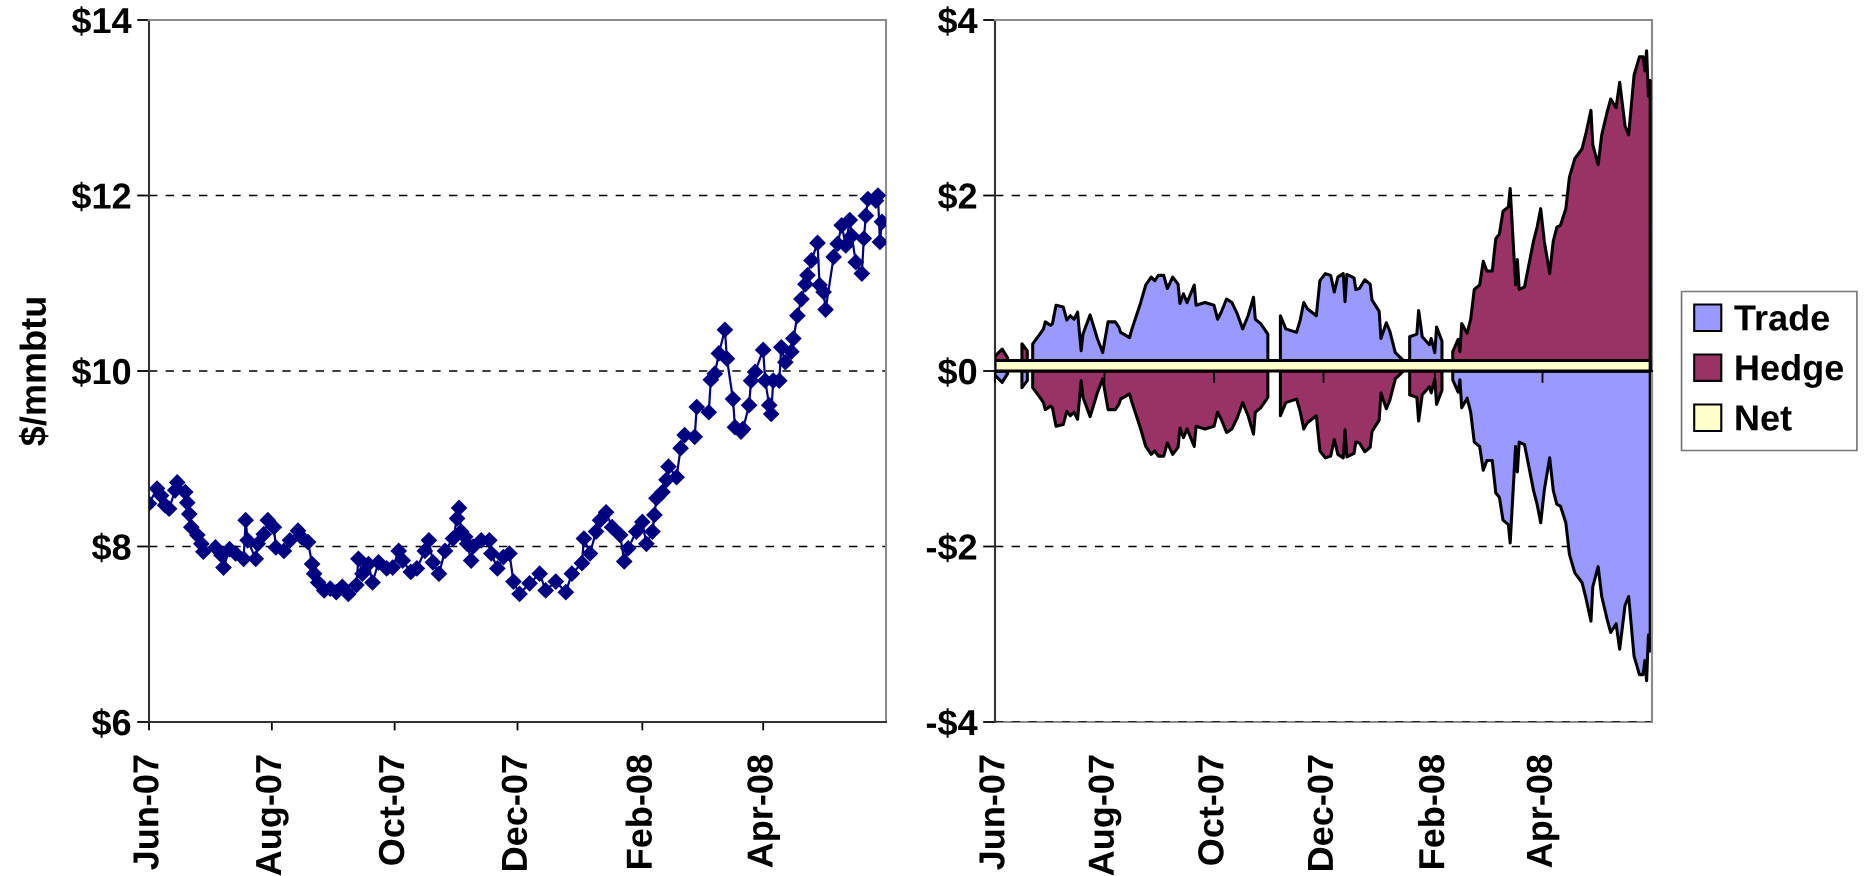 The width and height of the screenshot is (1864, 876). Describe the element at coordinates (111, 547) in the screenshot. I see `y-tick-label: $8` at that location.